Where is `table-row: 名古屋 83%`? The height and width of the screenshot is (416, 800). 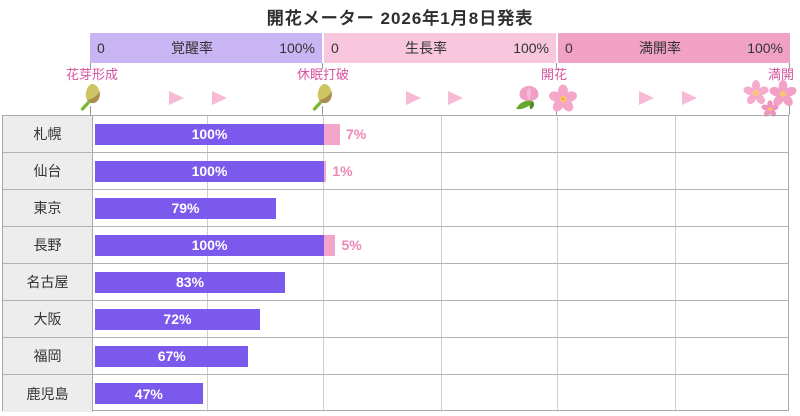
table-row: 名古屋 83% is located at coordinates (395, 282).